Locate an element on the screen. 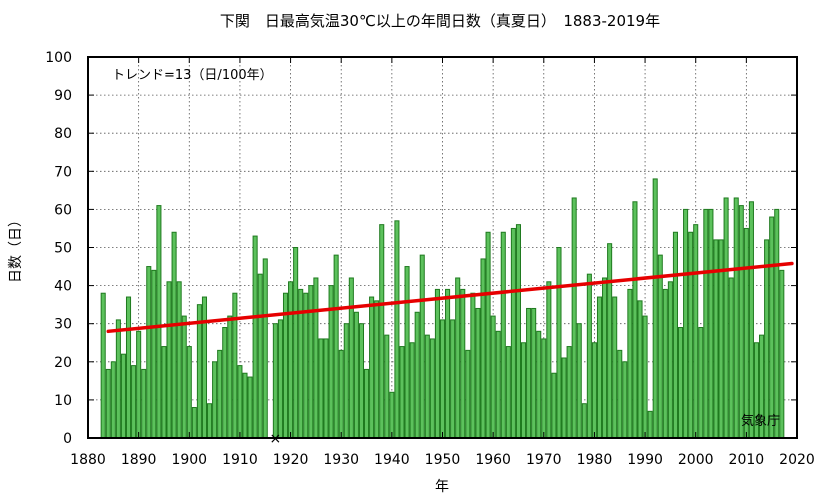 The width and height of the screenshot is (833, 498). y-tick-labels: 0 10 20 30 40 50 60 70 80 90 100 is located at coordinates (58, 248).